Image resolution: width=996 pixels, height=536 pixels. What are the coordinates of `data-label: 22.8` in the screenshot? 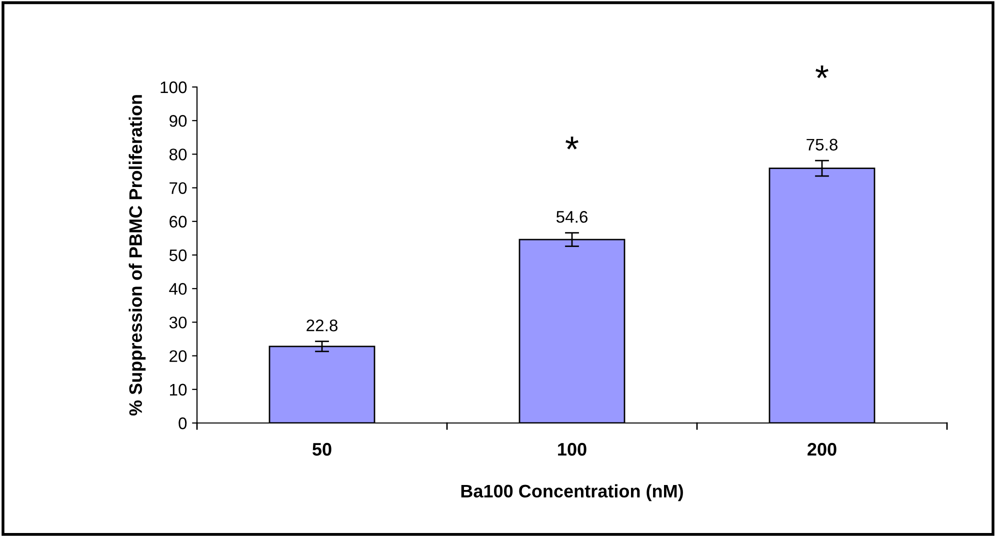 It's located at (322, 326).